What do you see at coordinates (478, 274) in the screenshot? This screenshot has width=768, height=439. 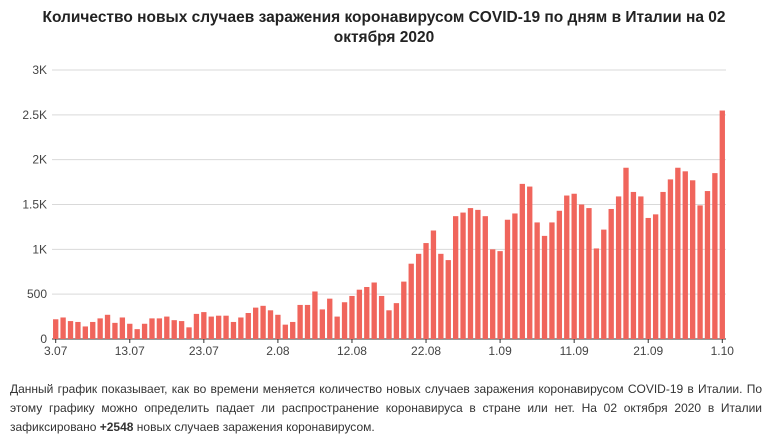 I see `bar: 29.08: 1440` at bounding box center [478, 274].